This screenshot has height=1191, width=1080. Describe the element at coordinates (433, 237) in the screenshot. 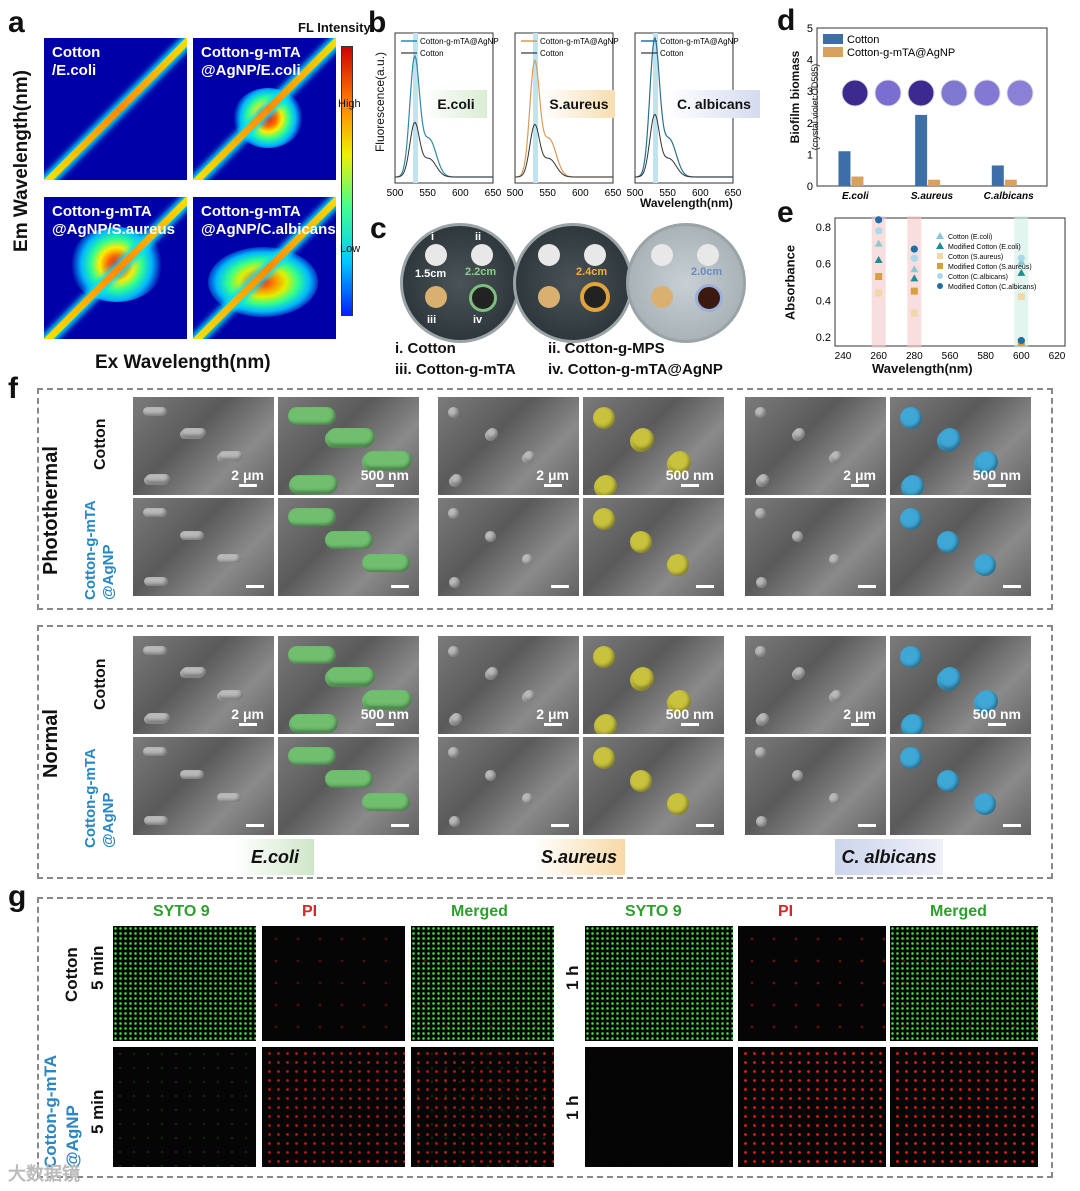

I see `disk-label: i` at that location.